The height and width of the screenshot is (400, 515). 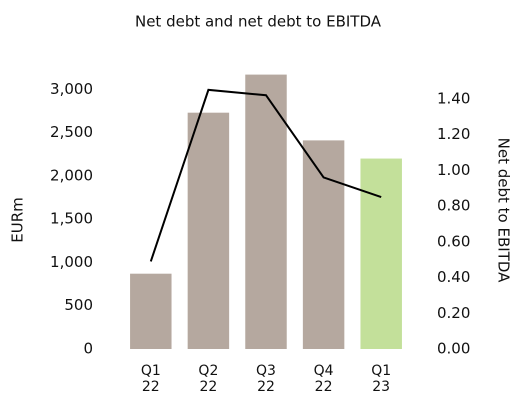 I want to click on y-tick-label: 0, so click(x=88, y=349).